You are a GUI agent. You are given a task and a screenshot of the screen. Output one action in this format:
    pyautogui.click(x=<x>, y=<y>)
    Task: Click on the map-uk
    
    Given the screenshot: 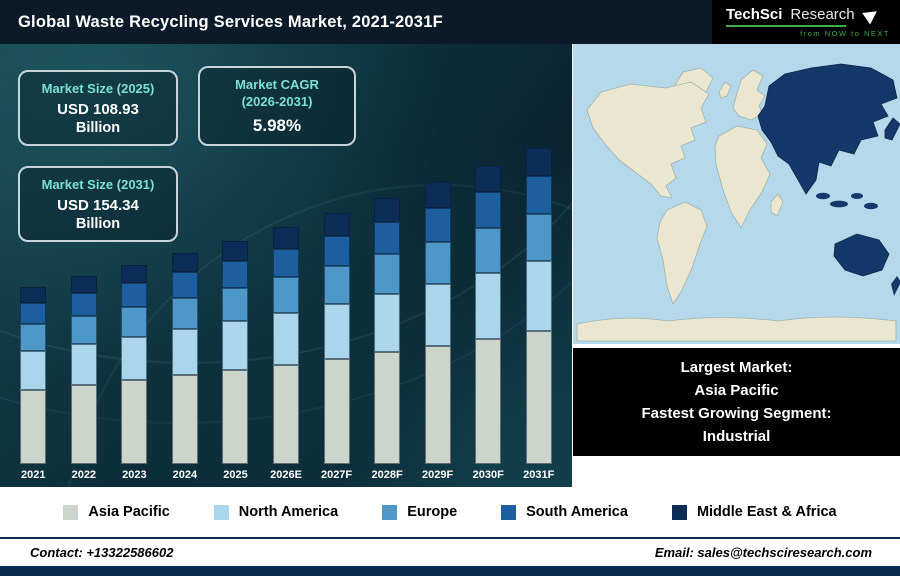 What is the action you would take?
    pyautogui.click(x=725, y=90)
    